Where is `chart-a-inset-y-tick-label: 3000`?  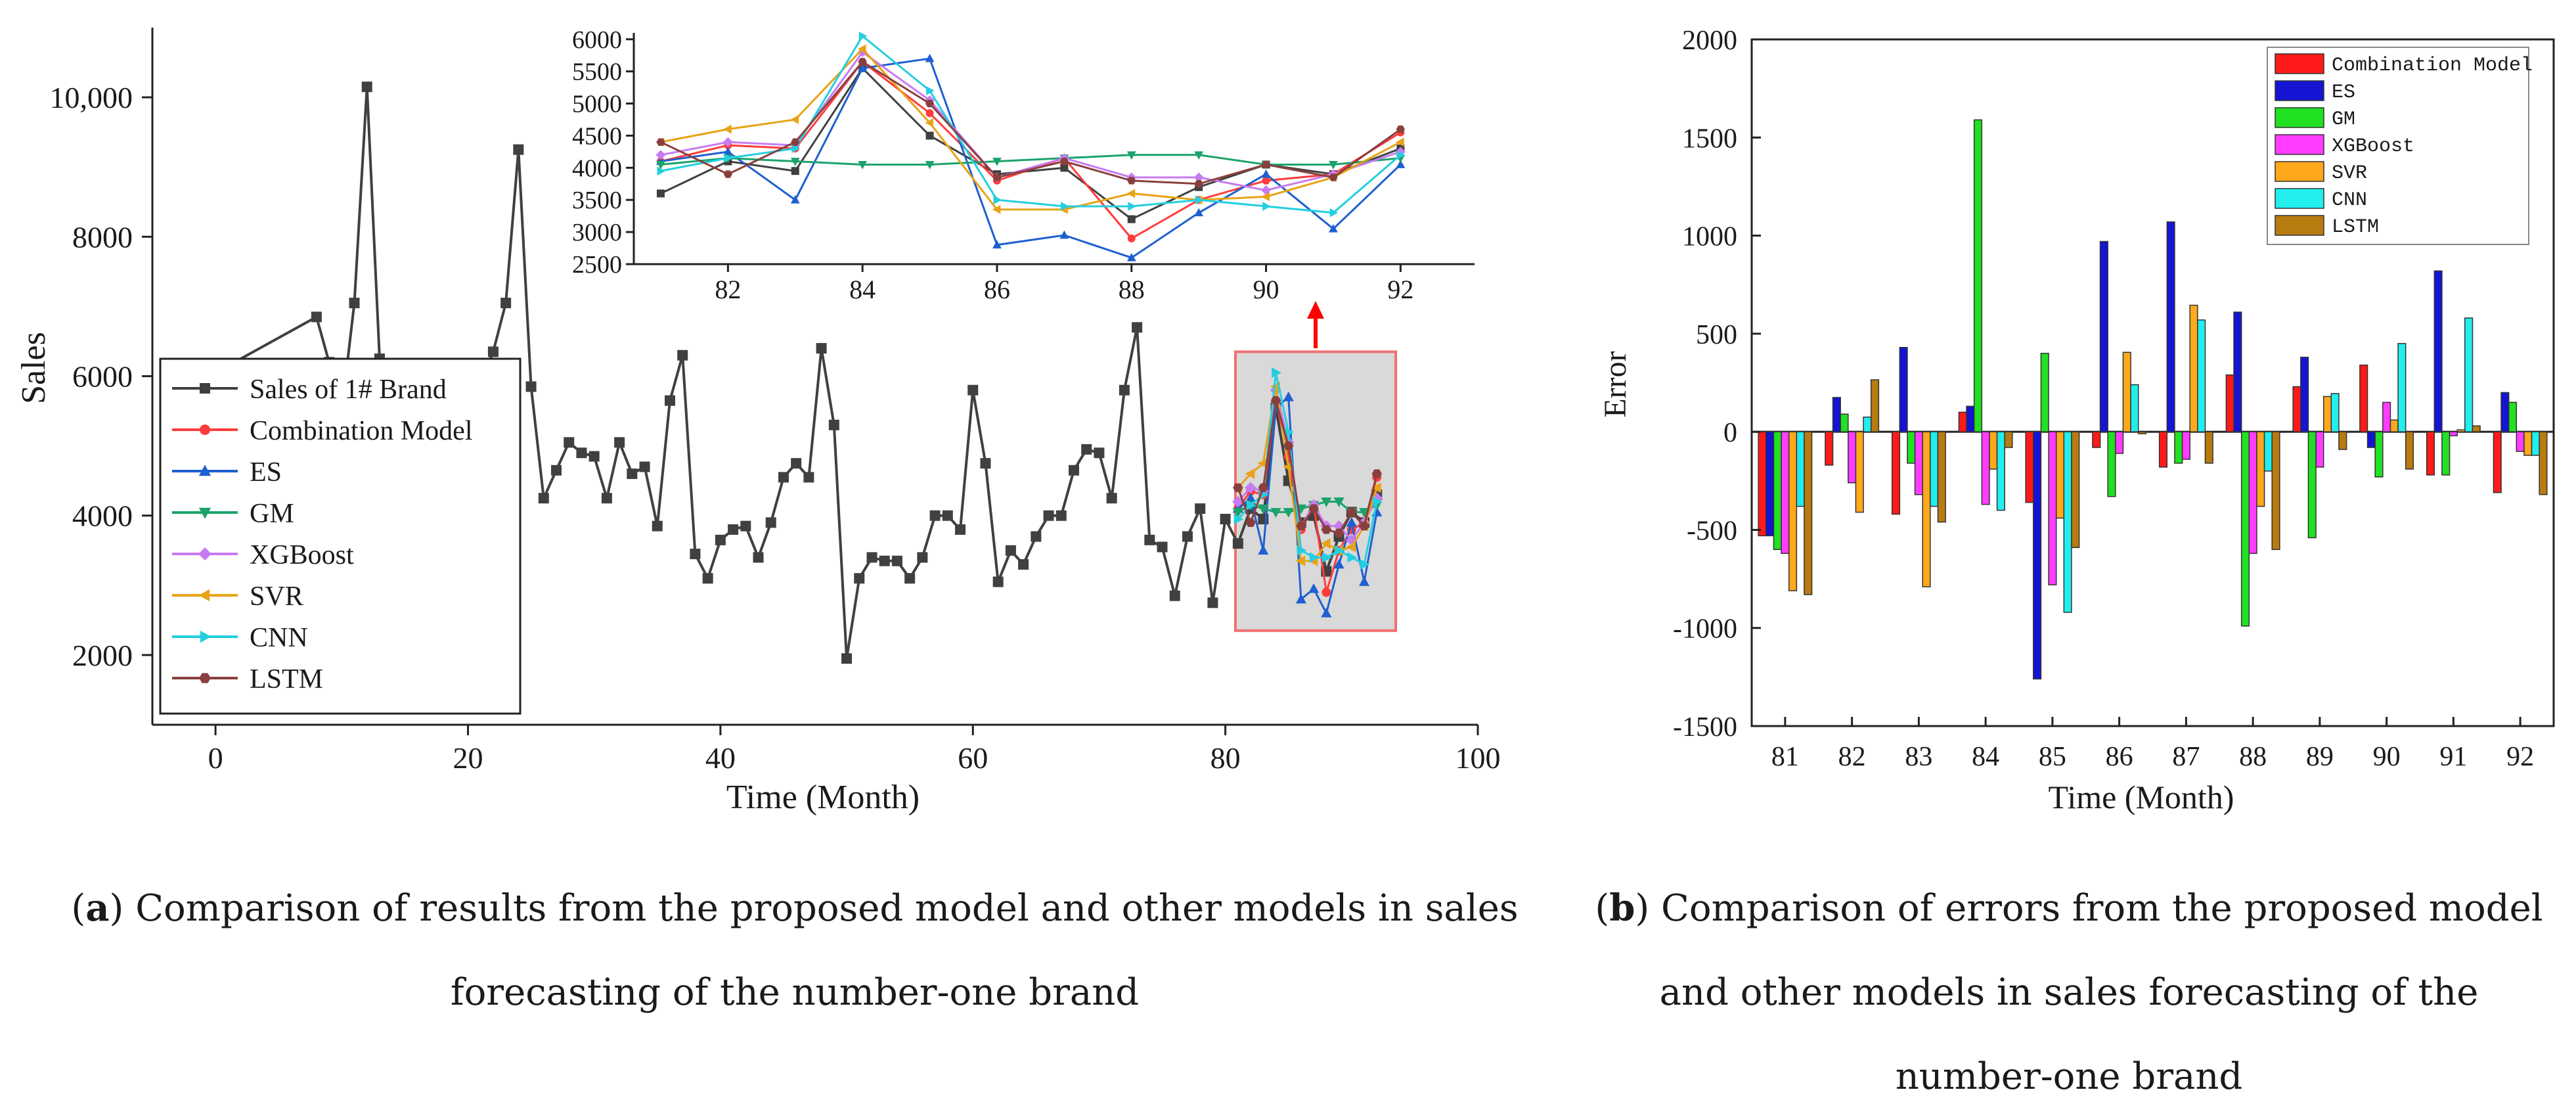
chart-a-inset-y-tick-label: 3000 is located at coordinates (597, 232).